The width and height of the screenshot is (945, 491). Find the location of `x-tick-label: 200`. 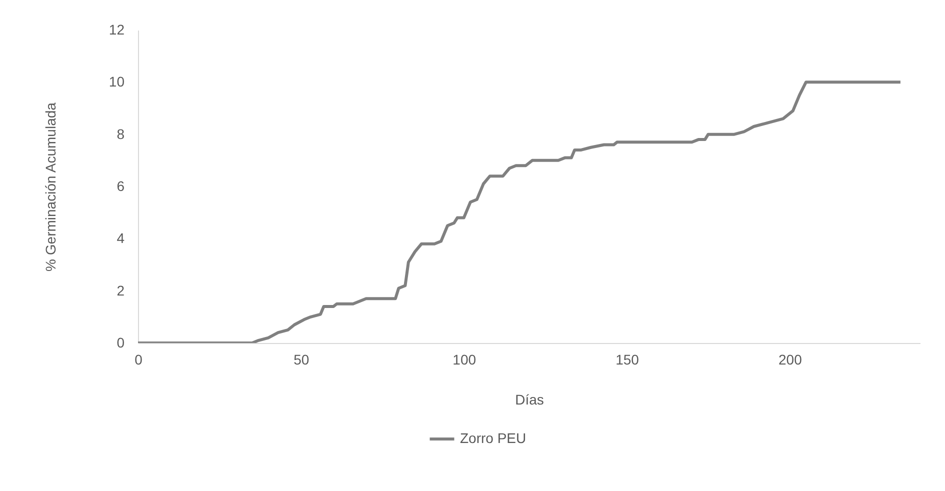

x-tick-label: 200 is located at coordinates (790, 360).